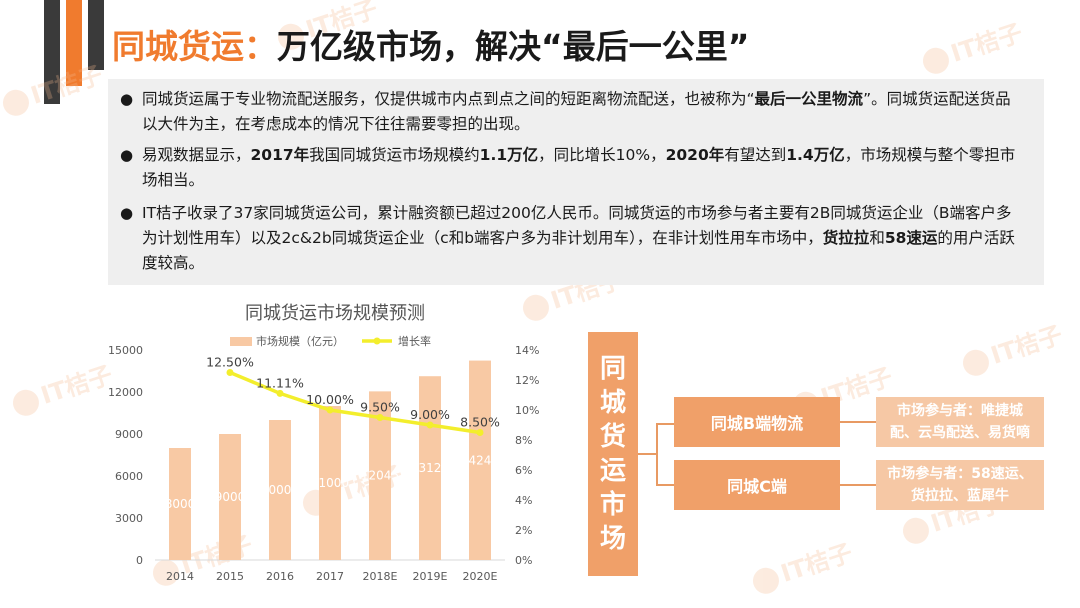 This screenshot has height=608, width=1080. Describe the element at coordinates (230, 576) in the screenshot. I see `x-tick-label: 2015` at that location.